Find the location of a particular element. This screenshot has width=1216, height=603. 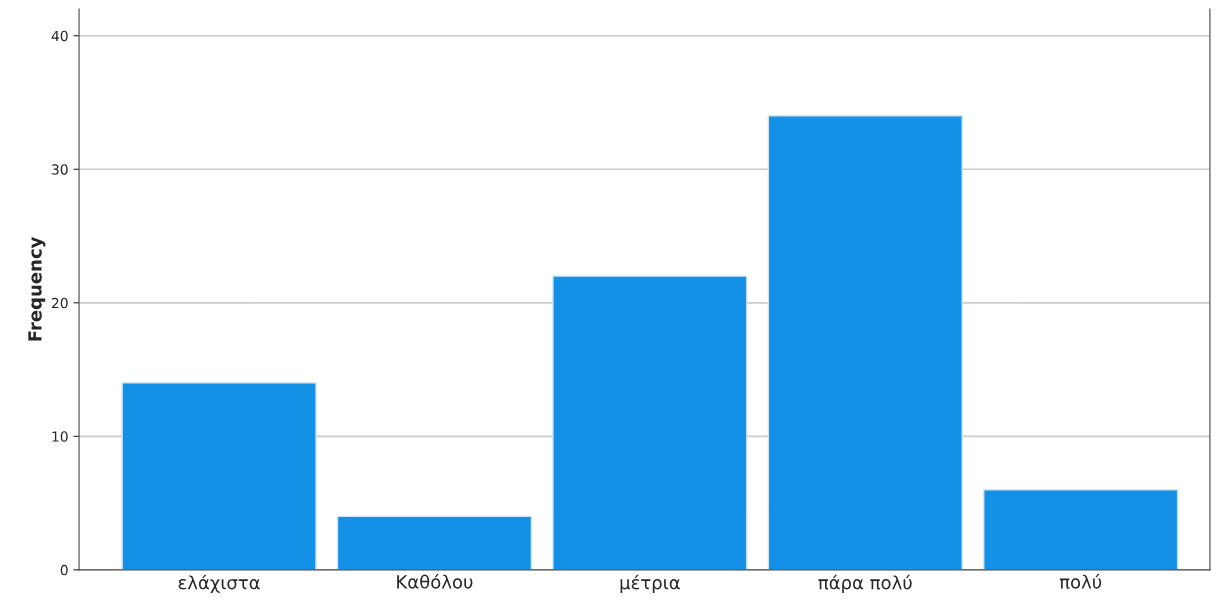

y-tick-label: 20 is located at coordinates (59, 303).